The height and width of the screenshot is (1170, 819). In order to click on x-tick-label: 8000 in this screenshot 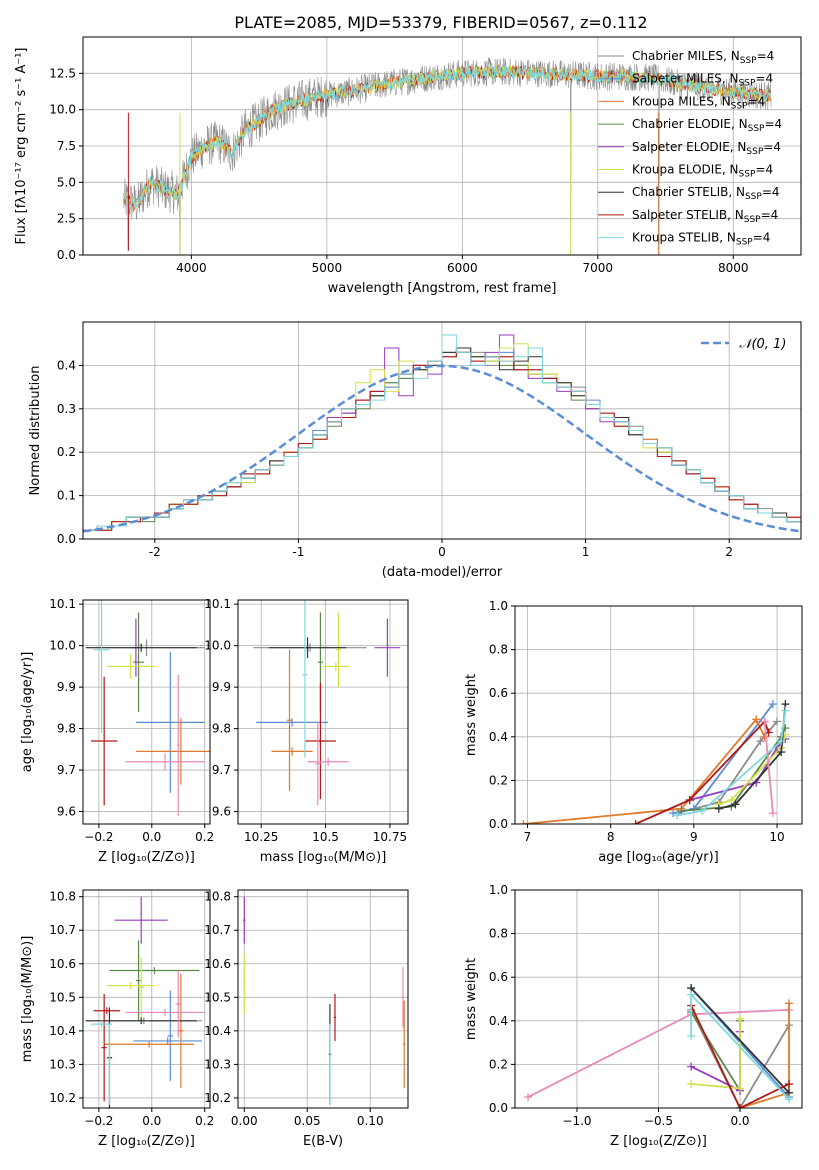, I will do `click(733, 268)`.